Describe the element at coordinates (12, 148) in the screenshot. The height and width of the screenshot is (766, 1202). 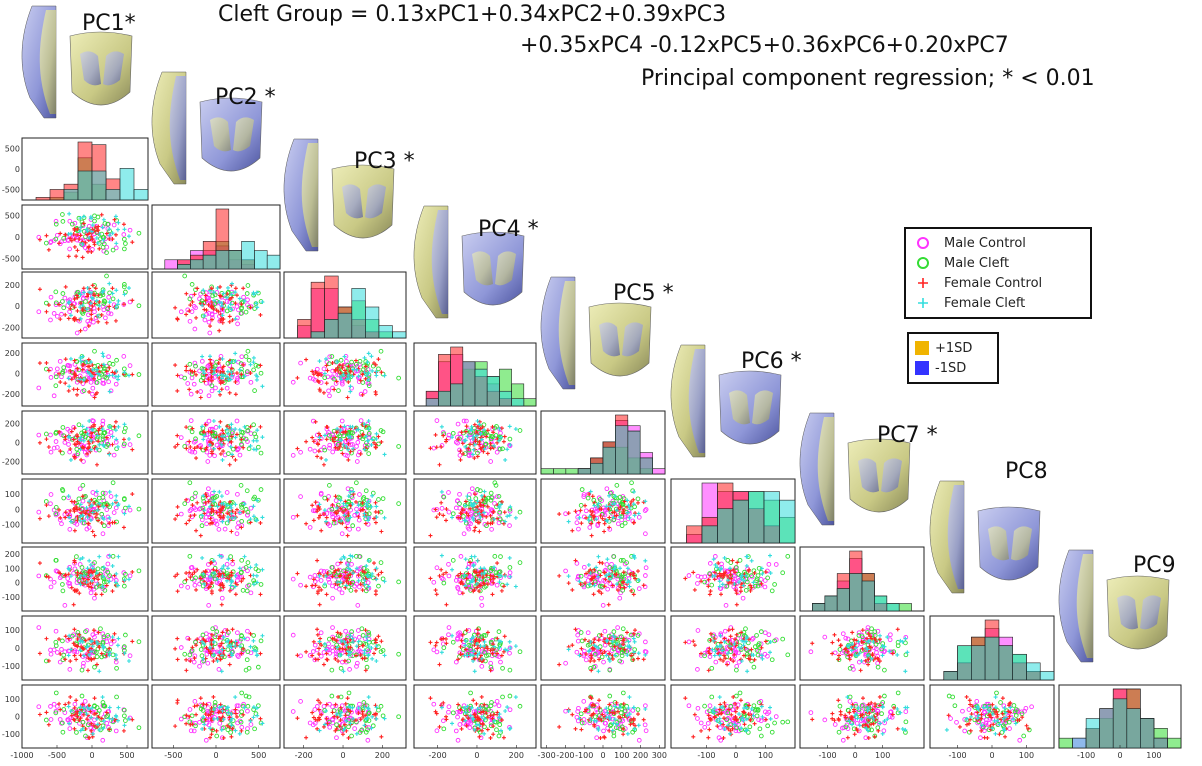
I see `y-tick-label: 500` at that location.